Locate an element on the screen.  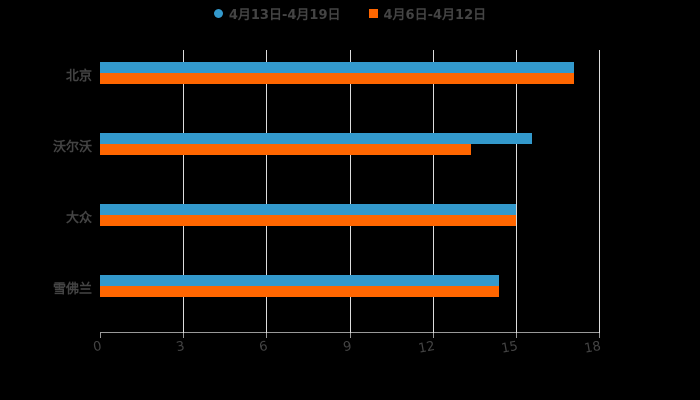
x-tick-label: 15 is located at coordinates (509, 348).